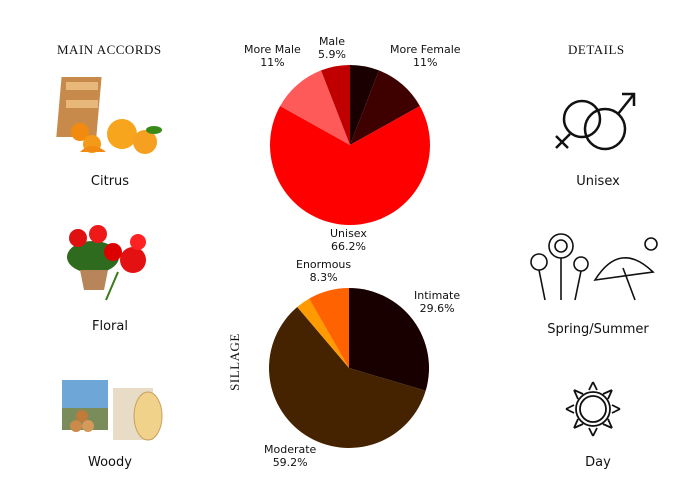  I want to click on pie-label-more-female: More Female 11%, so click(425, 56).